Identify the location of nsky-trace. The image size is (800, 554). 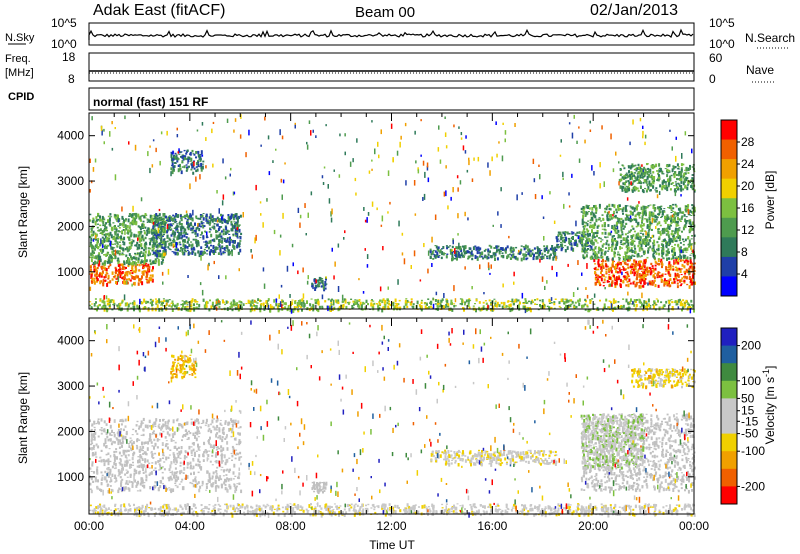
(391, 34).